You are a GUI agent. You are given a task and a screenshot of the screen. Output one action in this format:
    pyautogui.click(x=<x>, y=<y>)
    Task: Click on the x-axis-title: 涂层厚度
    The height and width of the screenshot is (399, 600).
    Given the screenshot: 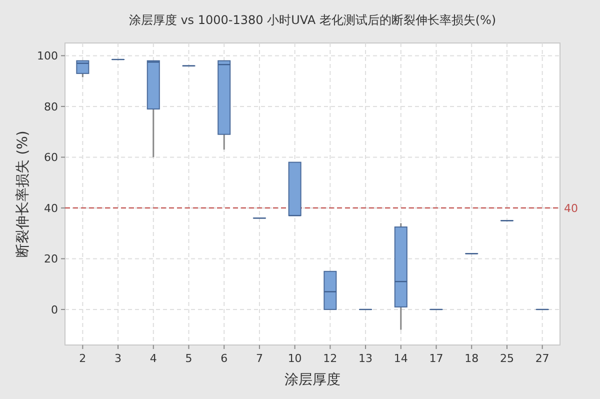 What is the action you would take?
    pyautogui.click(x=312, y=380)
    